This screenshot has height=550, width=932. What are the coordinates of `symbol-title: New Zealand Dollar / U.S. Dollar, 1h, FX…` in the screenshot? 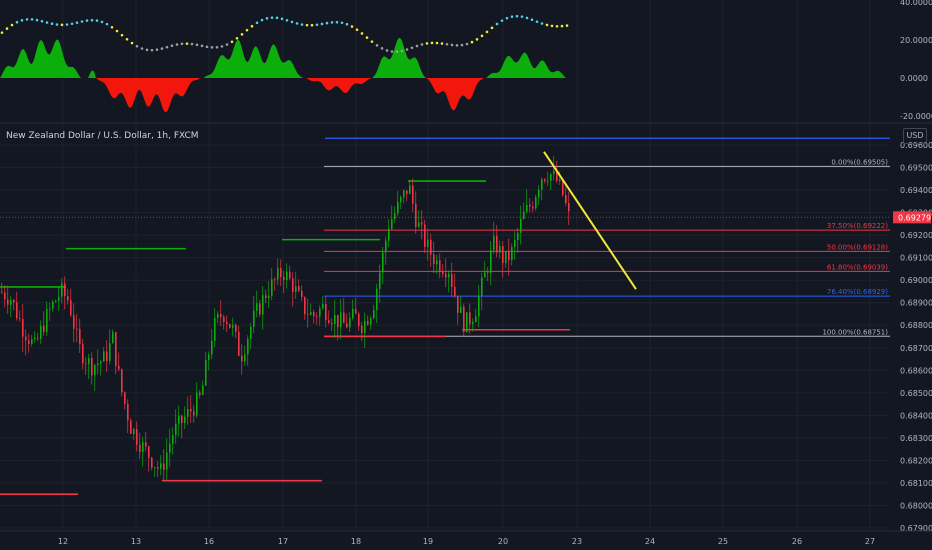 It's located at (102, 136).